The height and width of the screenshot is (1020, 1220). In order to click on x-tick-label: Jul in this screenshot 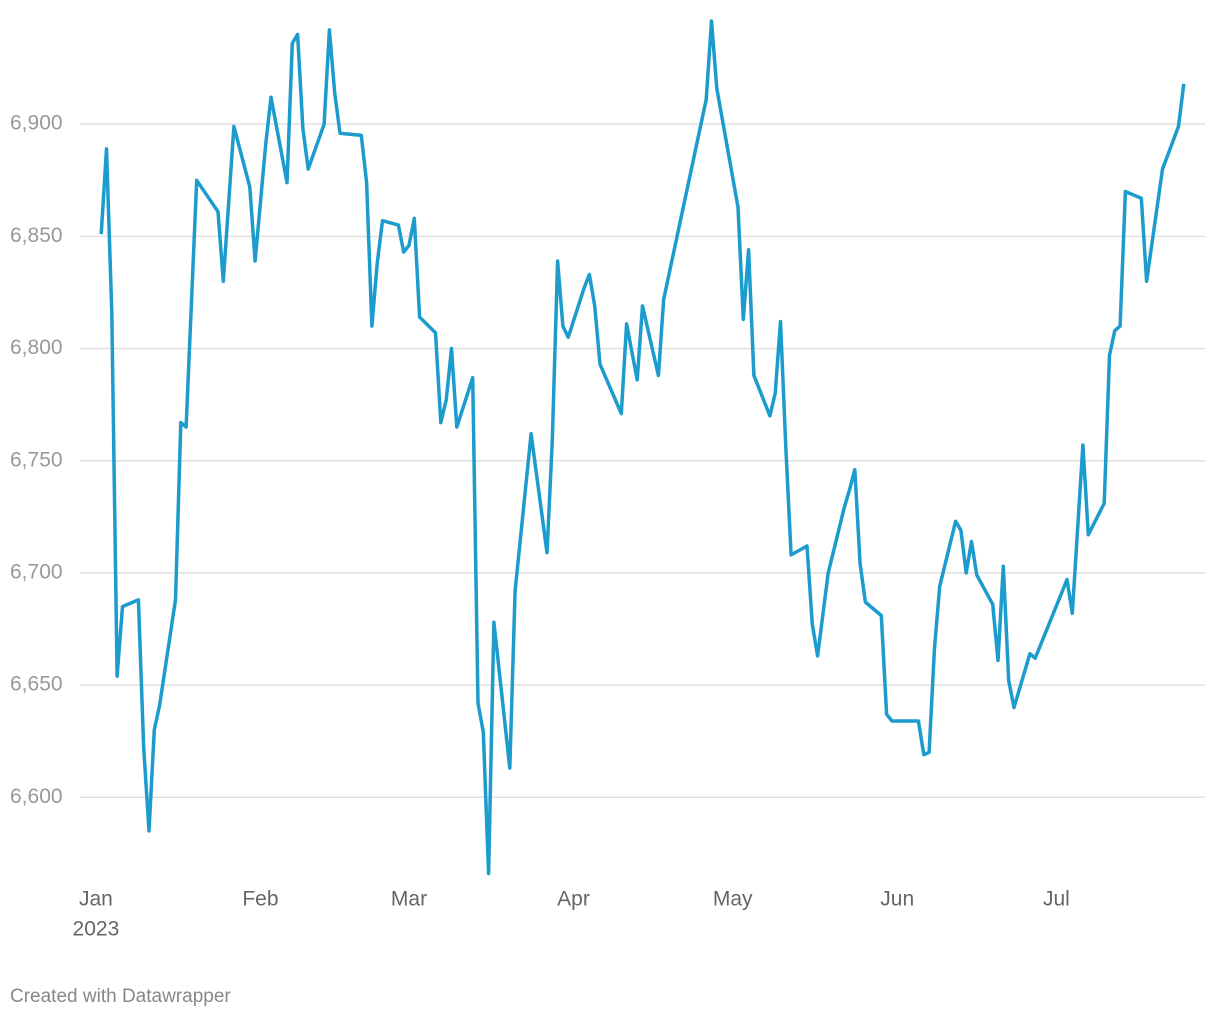, I will do `click(1056, 899)`.